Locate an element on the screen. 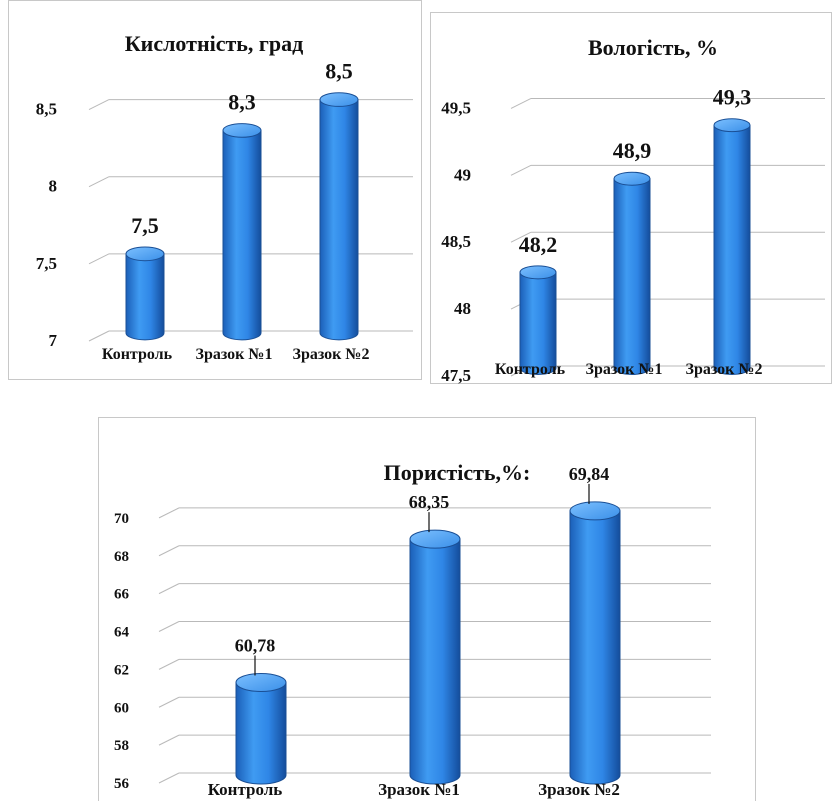 This screenshot has height=802, width=832. data-label: 7,5 is located at coordinates (145, 225).